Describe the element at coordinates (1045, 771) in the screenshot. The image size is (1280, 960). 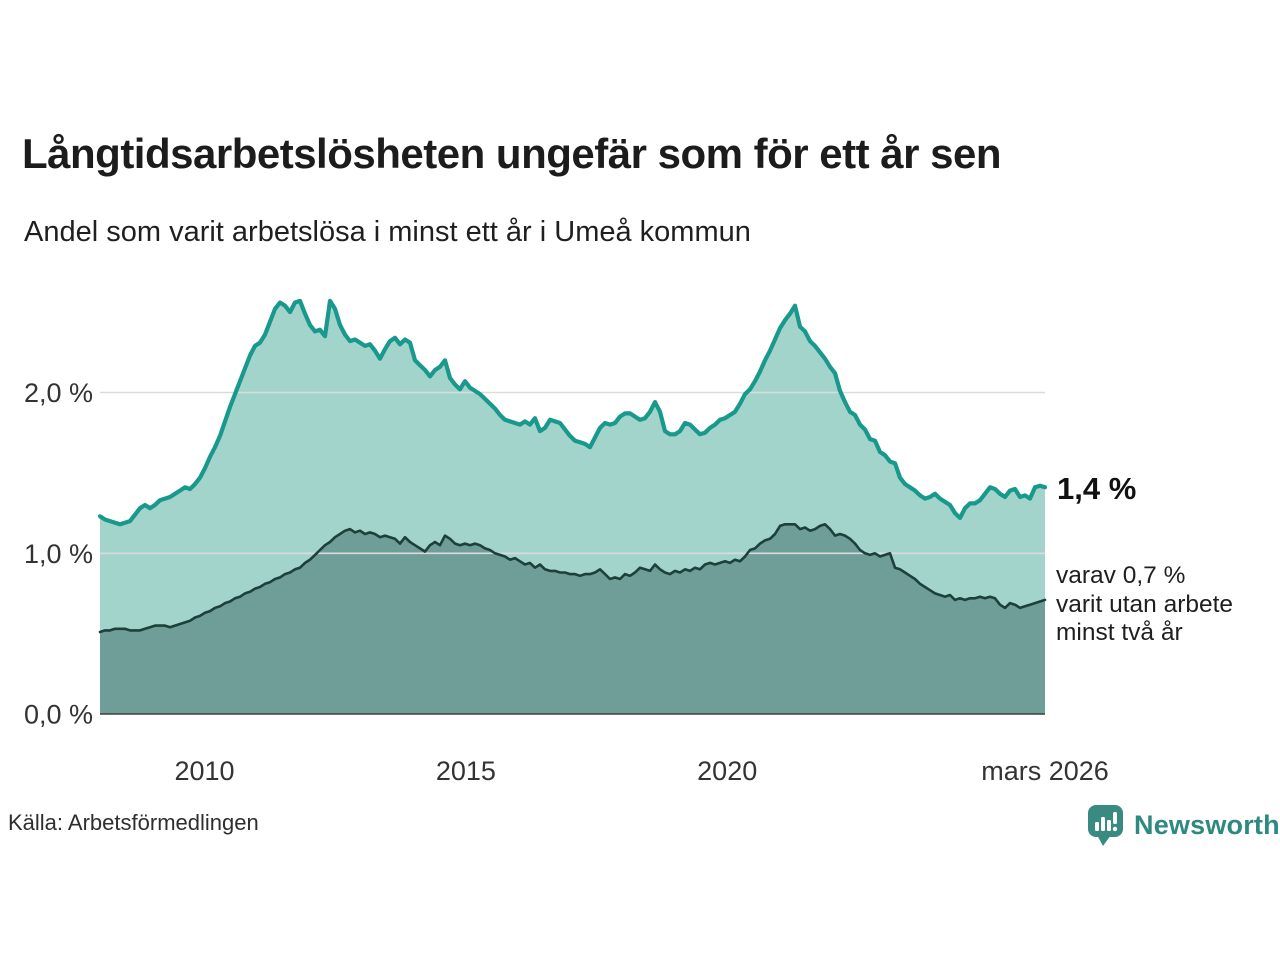
I see `x-tick-label: mars 2026` at that location.